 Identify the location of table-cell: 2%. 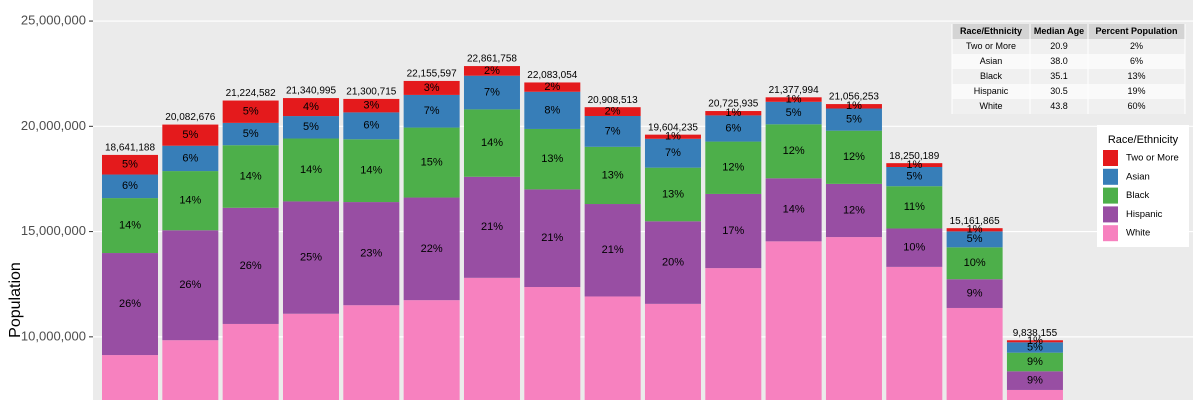
(1136, 46).